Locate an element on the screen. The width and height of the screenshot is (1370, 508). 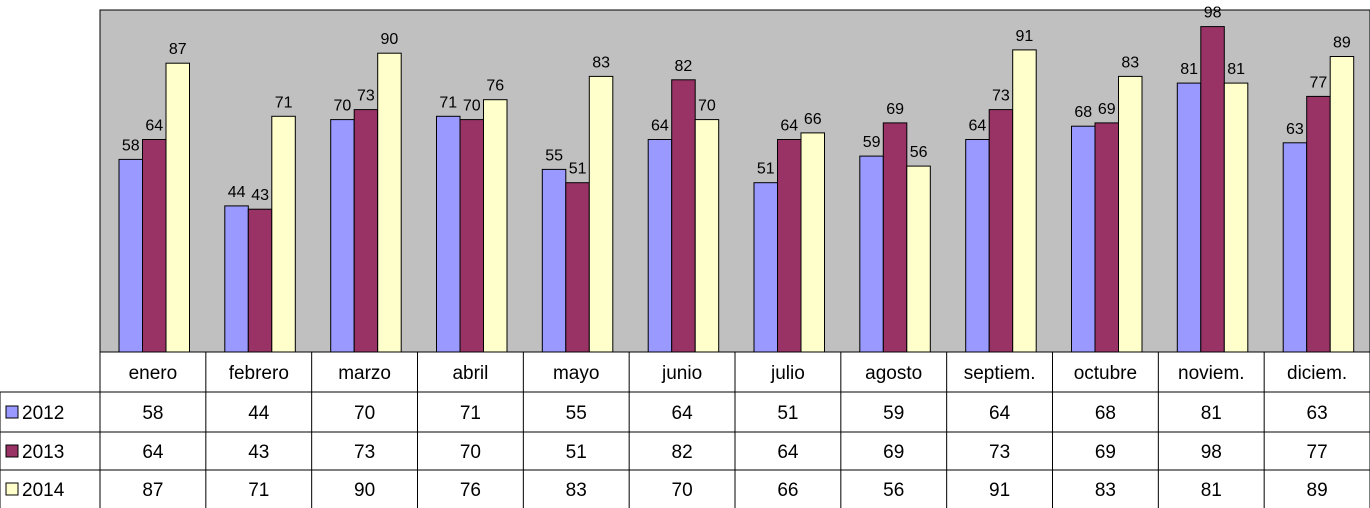
table-cell: 66 is located at coordinates (787, 490).